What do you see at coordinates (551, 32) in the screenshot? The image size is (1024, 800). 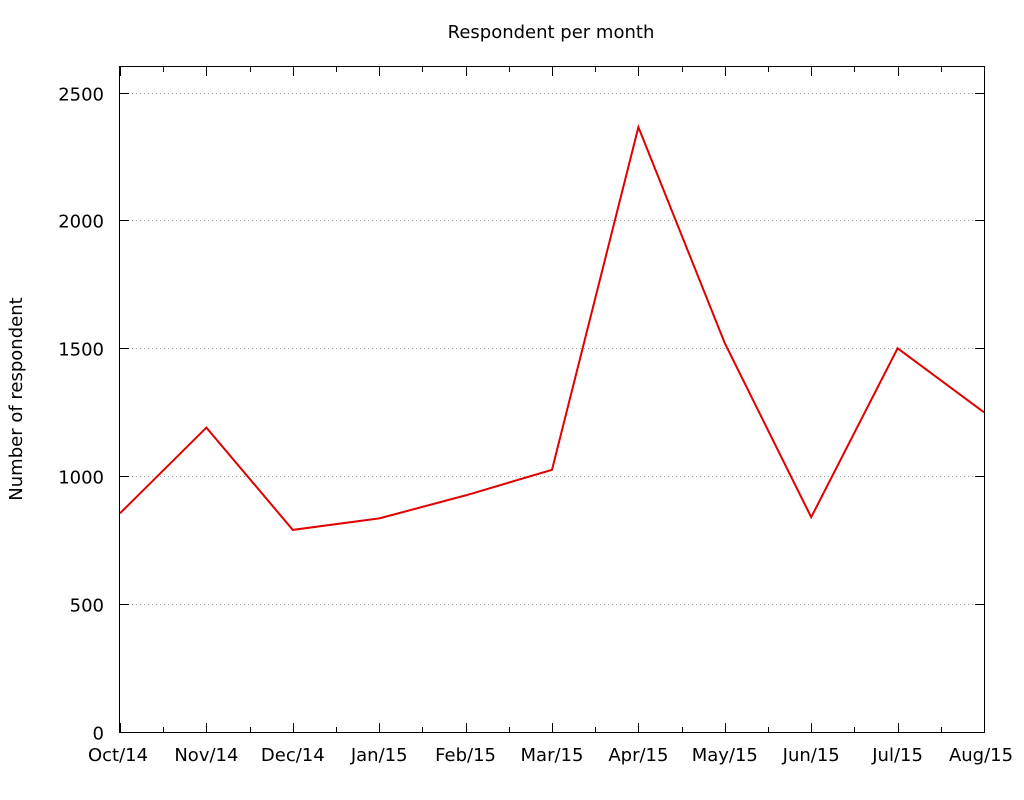 I see `chart-title: Respondent per month` at bounding box center [551, 32].